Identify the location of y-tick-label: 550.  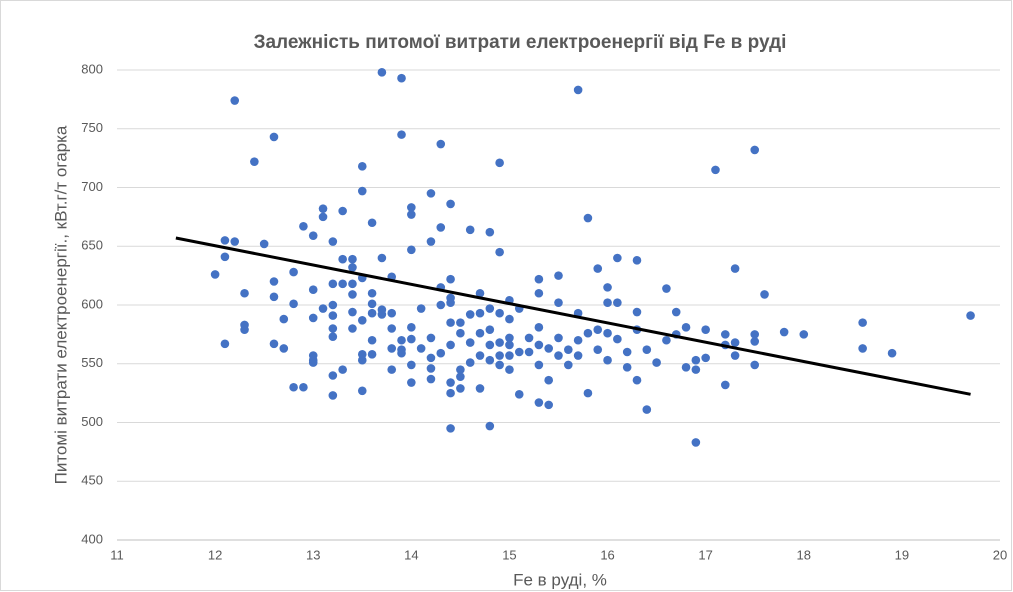
(92, 362).